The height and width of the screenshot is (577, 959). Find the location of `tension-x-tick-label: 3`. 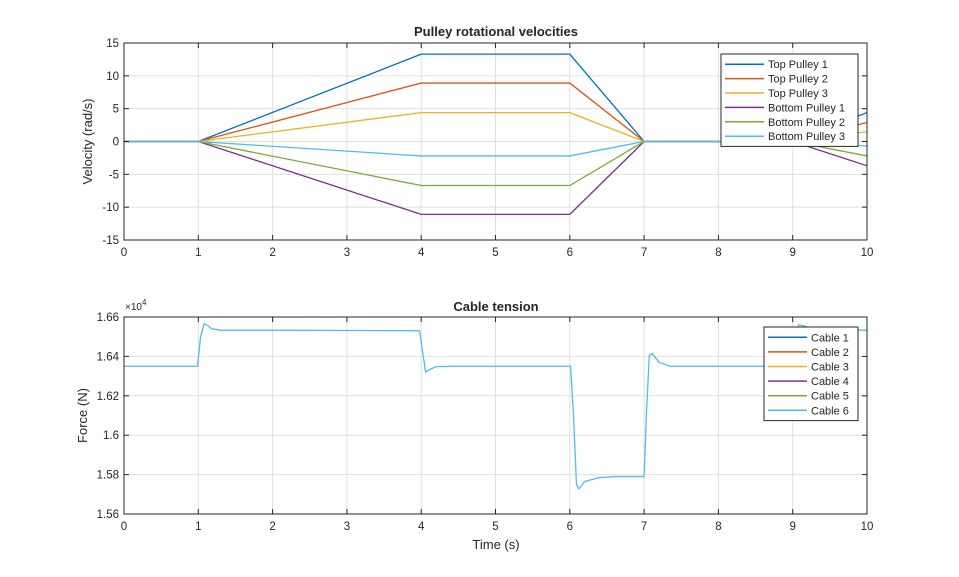

tension-x-tick-label: 3 is located at coordinates (347, 527).